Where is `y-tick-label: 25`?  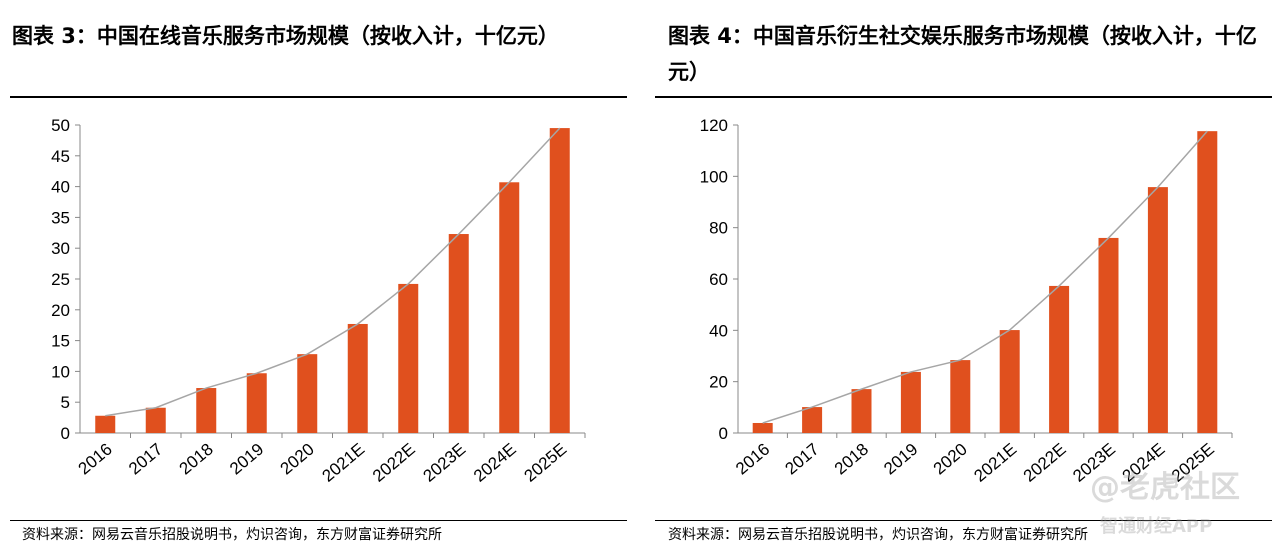
y-tick-label: 25 is located at coordinates (60, 279).